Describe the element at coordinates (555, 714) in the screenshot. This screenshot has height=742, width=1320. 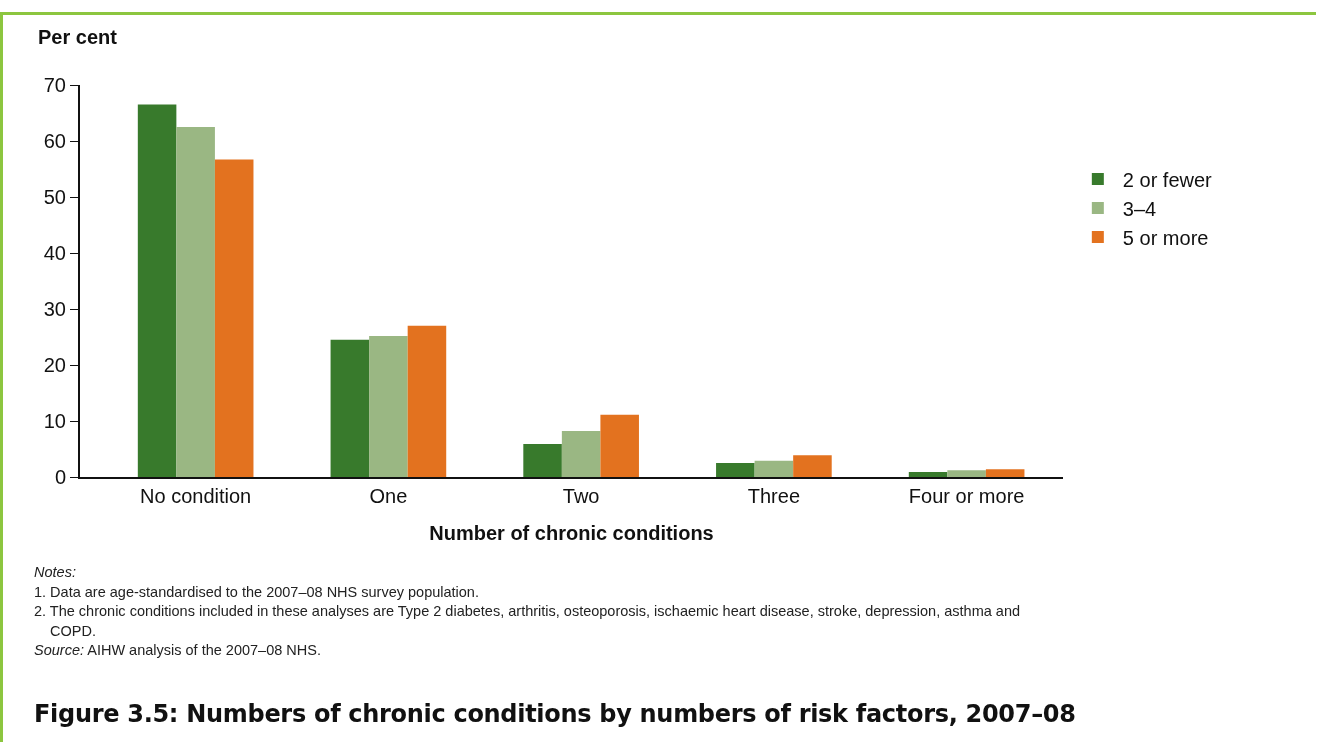
I see `text: Figure 3.5: Numbers of chronic conditions by numbers of risk factors, 2007–08` at that location.